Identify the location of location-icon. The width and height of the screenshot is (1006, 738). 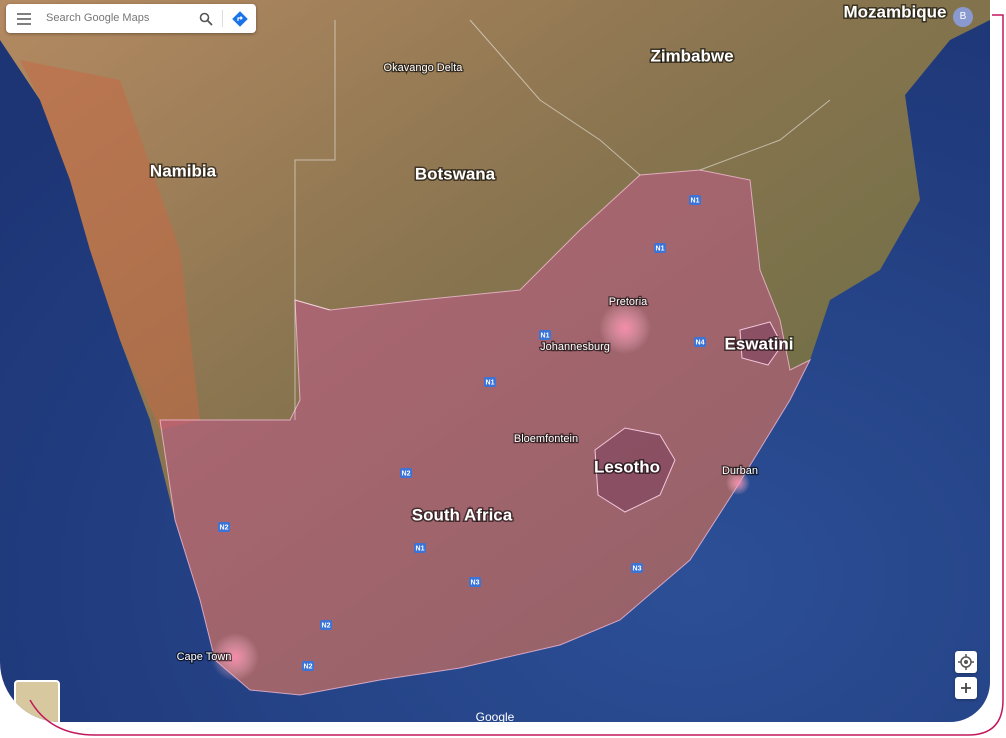
(966, 662).